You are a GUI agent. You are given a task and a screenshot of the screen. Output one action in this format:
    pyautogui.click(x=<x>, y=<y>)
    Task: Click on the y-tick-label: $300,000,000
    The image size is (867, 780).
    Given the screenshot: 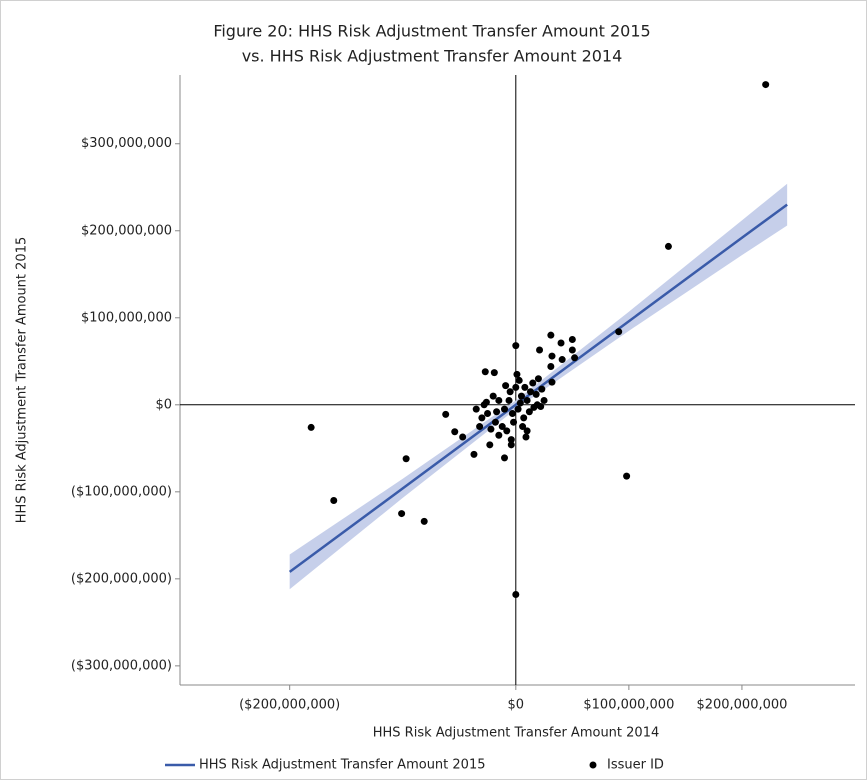 What is the action you would take?
    pyautogui.click(x=126, y=143)
    